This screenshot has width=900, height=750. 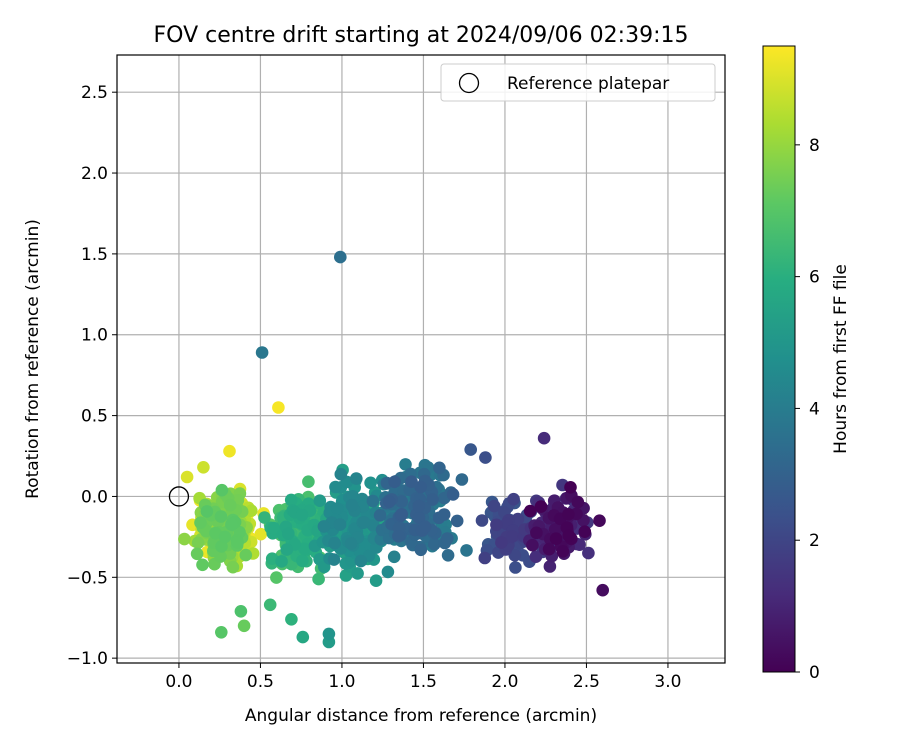 I want to click on colorbar-gradient, so click(x=779, y=359).